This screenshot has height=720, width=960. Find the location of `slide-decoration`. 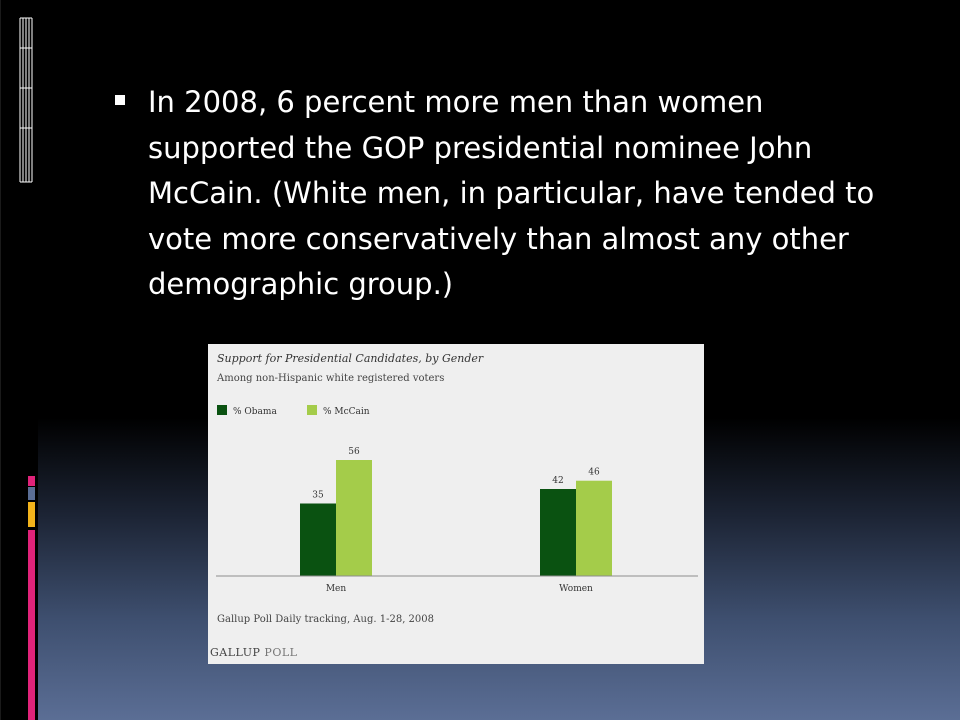

slide-decoration is located at coordinates (17, 360).